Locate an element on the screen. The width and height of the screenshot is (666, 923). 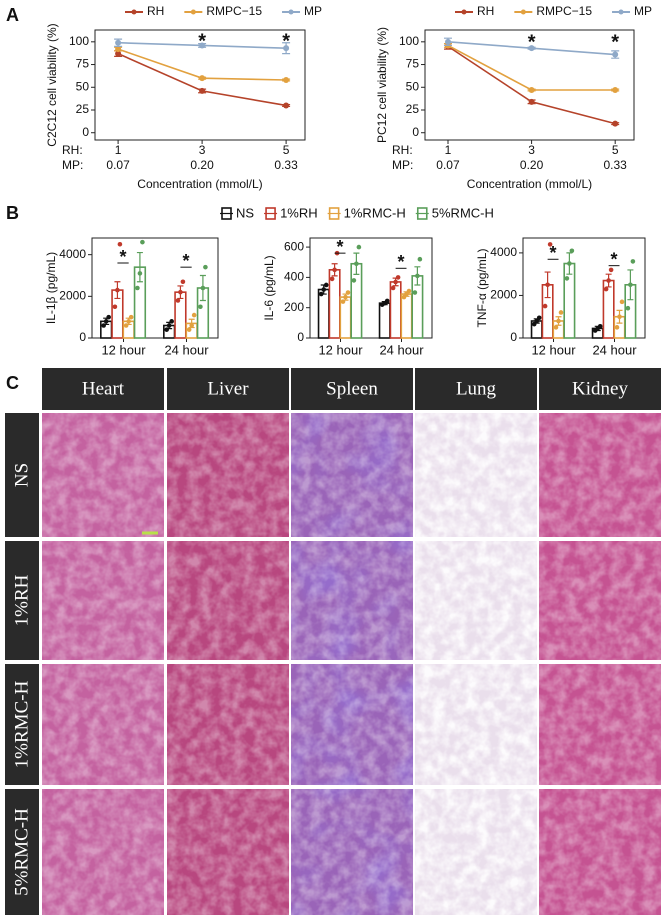
panel-label: C is located at coordinates (12, 383).